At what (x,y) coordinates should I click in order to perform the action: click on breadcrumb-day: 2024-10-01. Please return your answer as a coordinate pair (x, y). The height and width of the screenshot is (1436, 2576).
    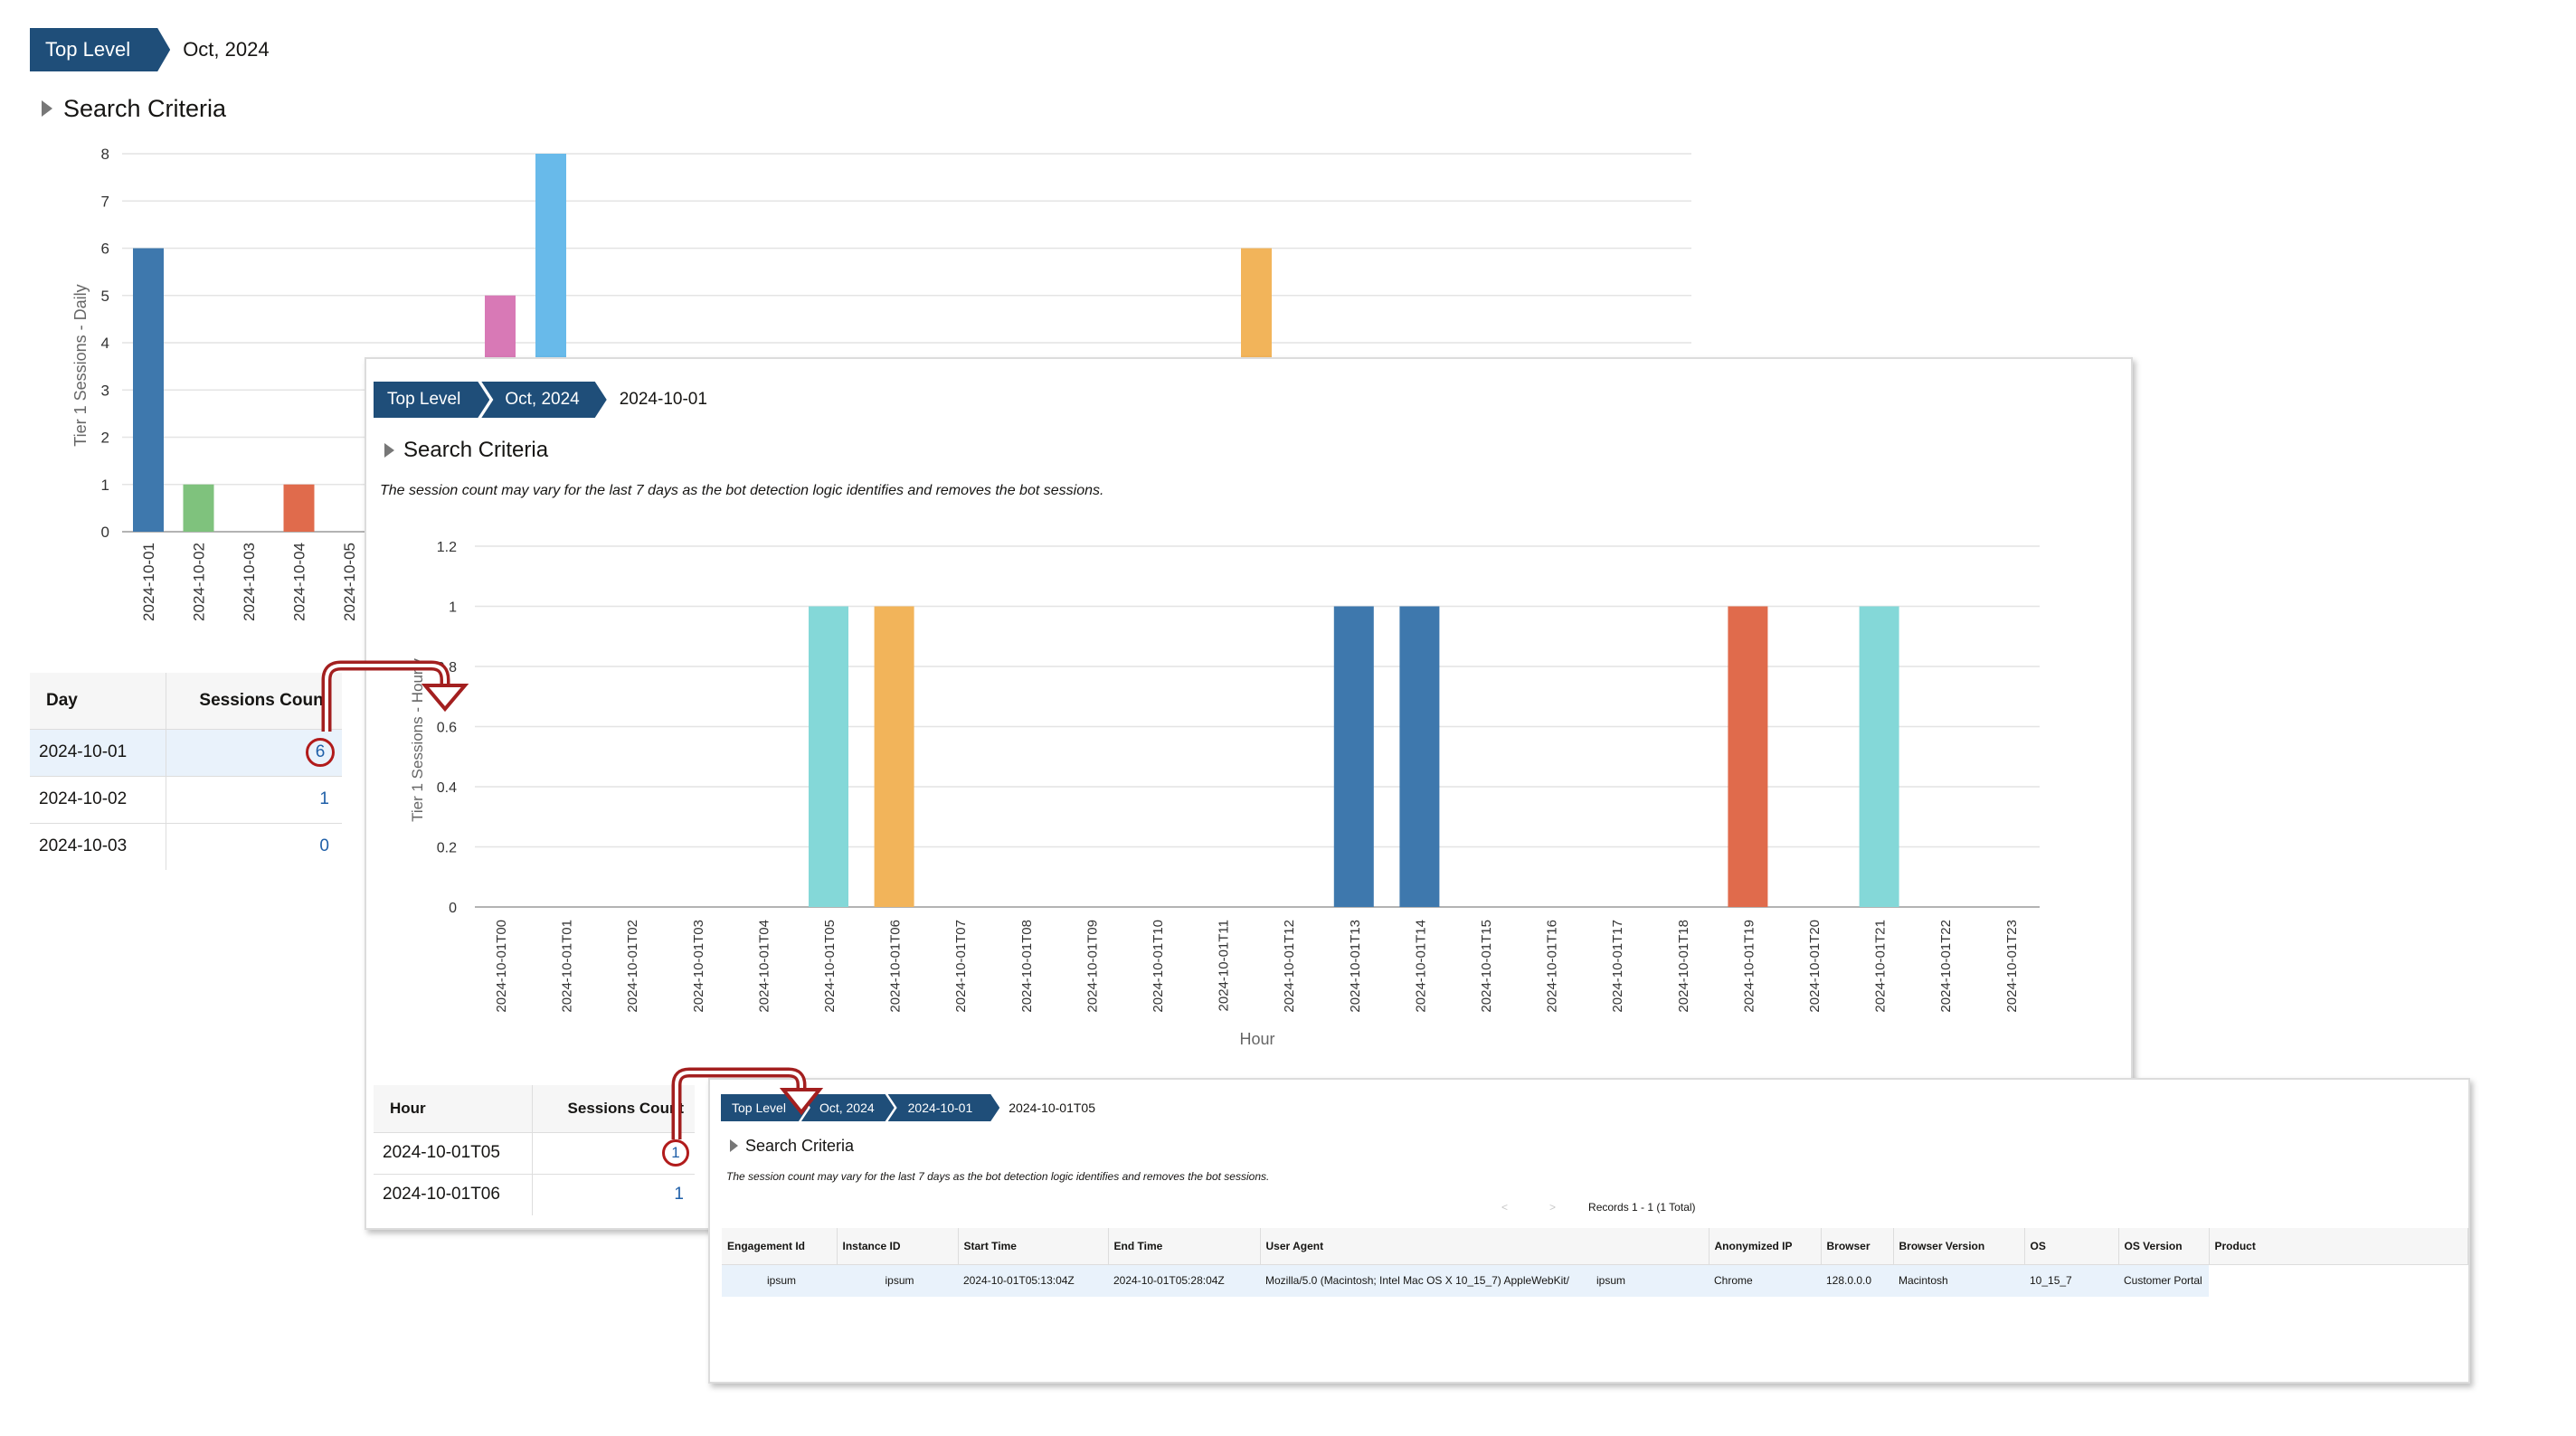
    Looking at the image, I should click on (944, 1107).